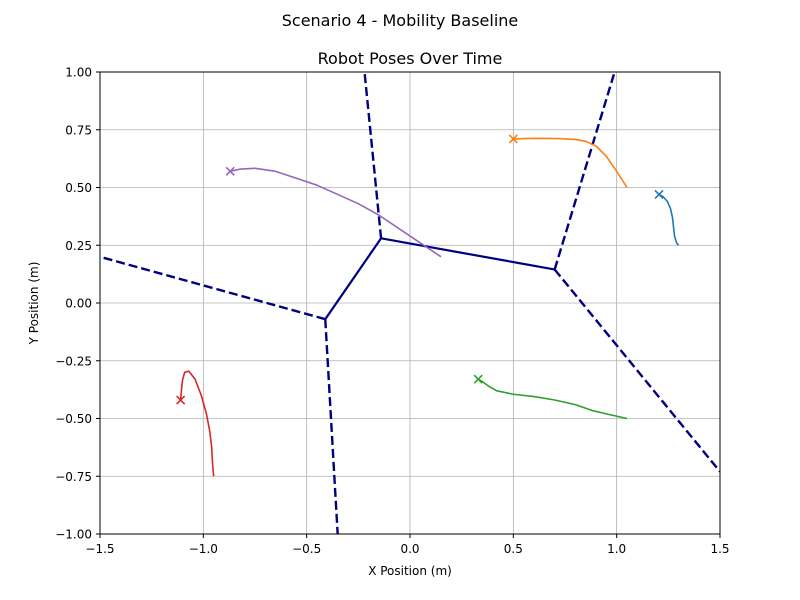 Image resolution: width=800 pixels, height=600 pixels. Describe the element at coordinates (78, 73) in the screenshot. I see `y-tick-label: 1.00` at that location.